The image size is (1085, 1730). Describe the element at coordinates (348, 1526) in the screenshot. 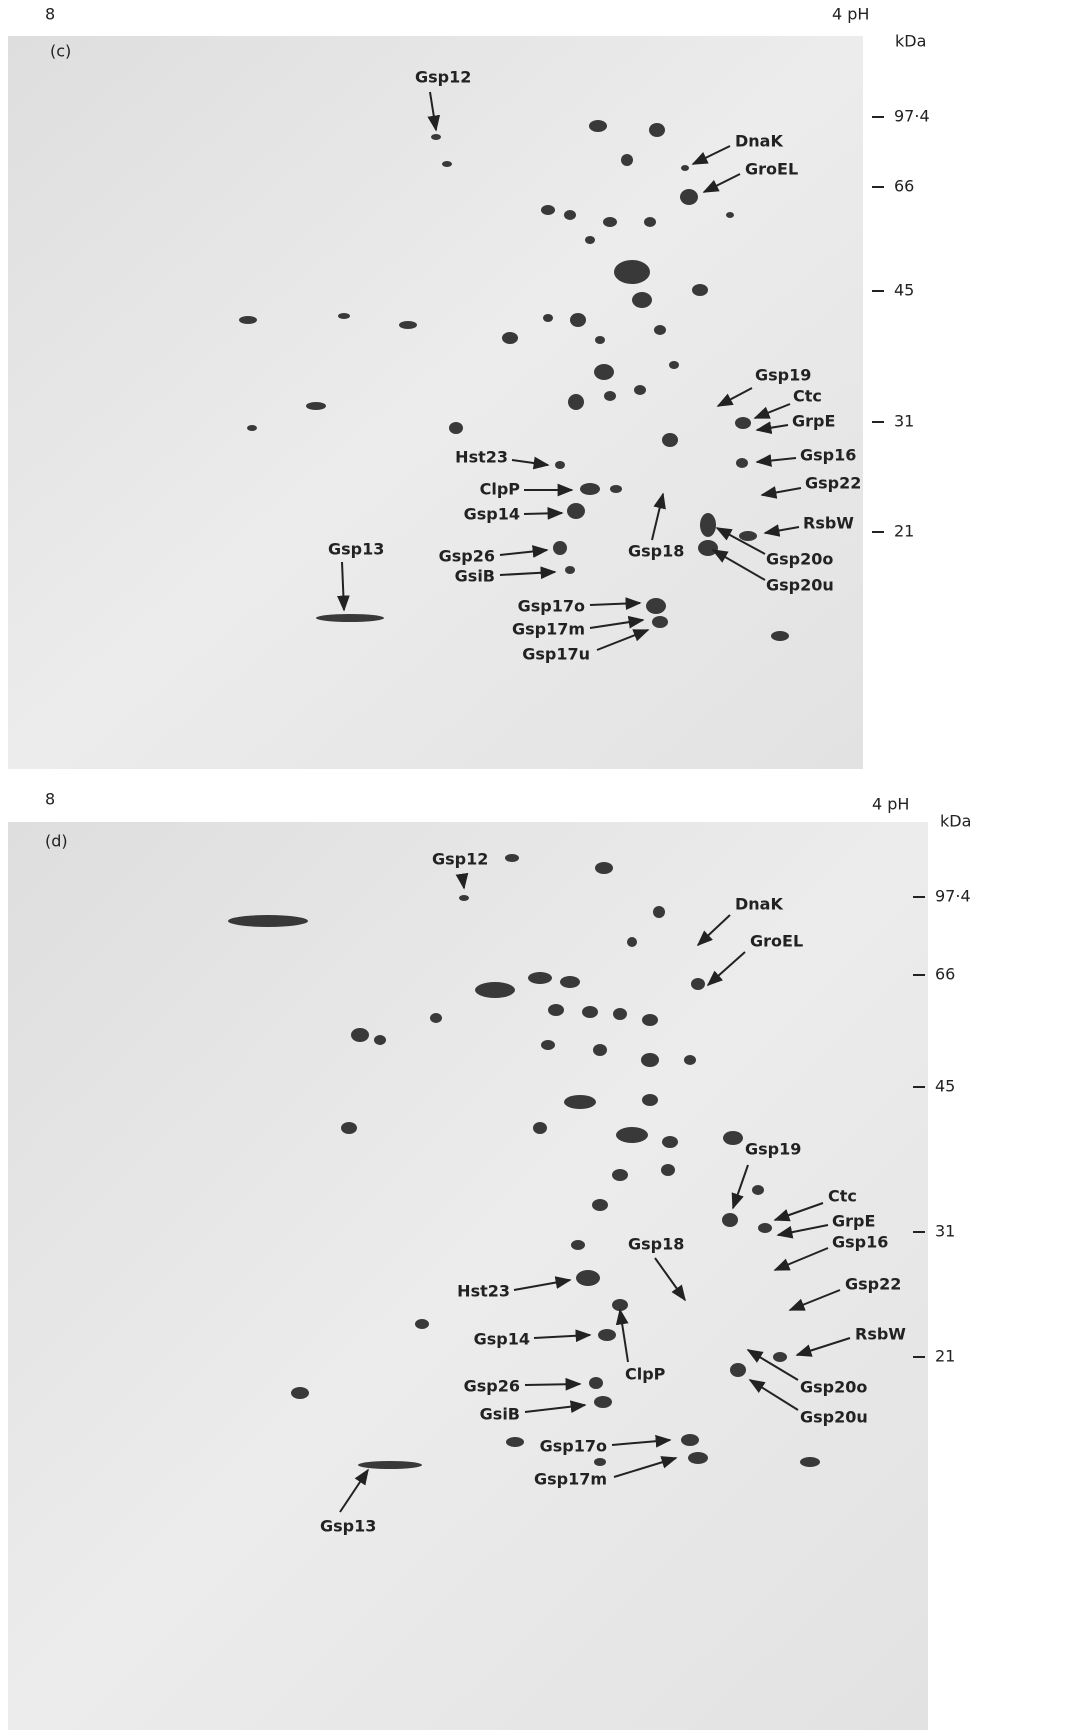

I see `protein-label: Gsp13` at that location.